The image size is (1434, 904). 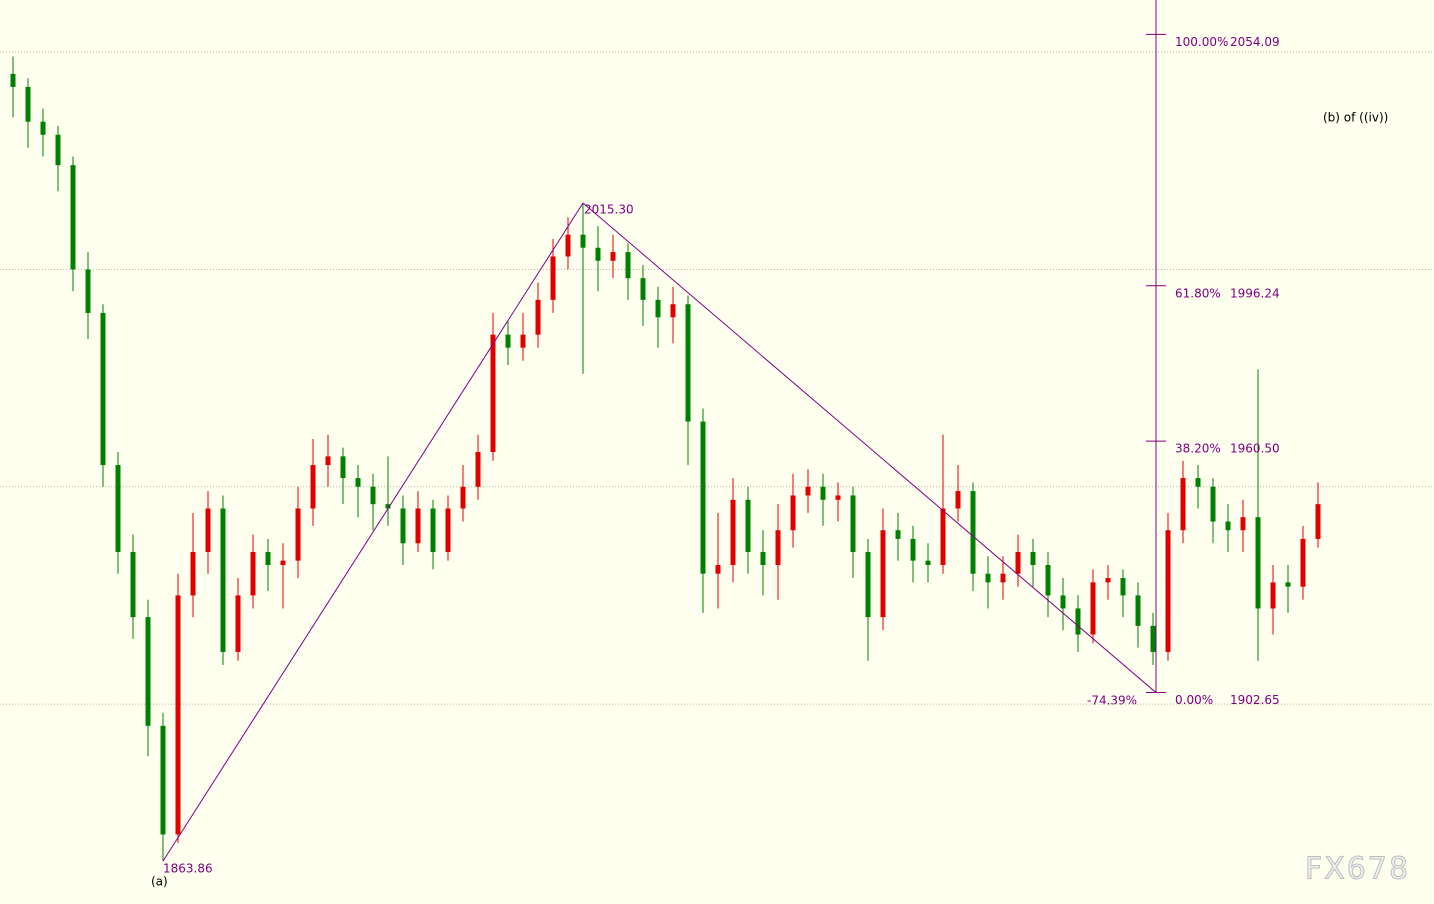 What do you see at coordinates (1255, 293) in the screenshot?
I see `fib-price: 1996.24` at bounding box center [1255, 293].